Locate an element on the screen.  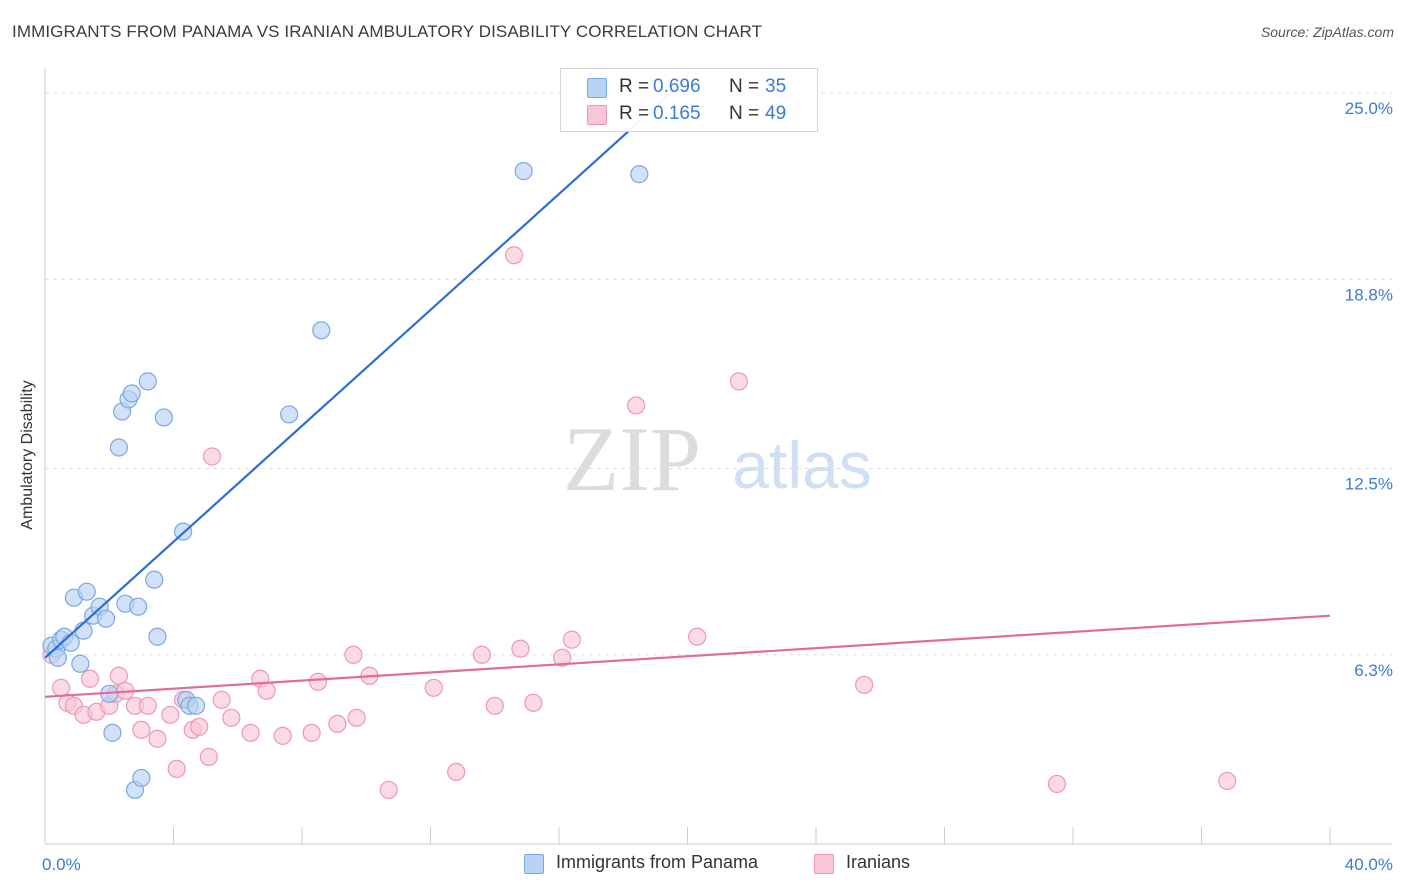
watermark-atlas: atlas is located at coordinates (801, 465).